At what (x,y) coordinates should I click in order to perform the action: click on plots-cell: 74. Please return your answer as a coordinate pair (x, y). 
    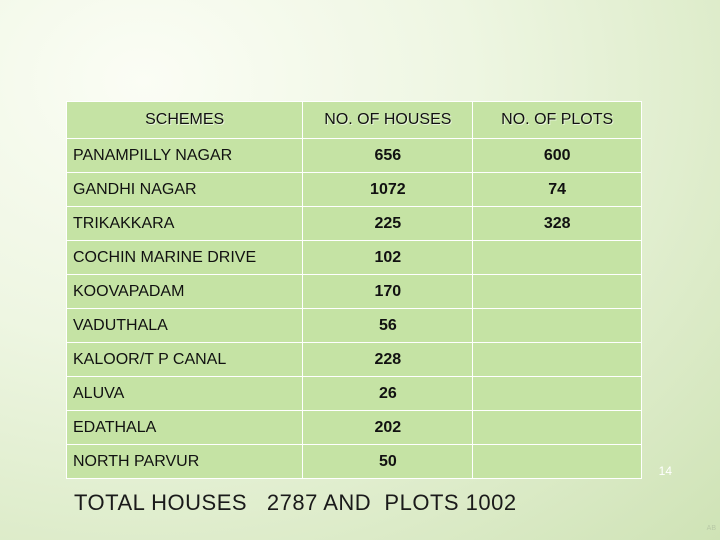
    Looking at the image, I should click on (557, 189).